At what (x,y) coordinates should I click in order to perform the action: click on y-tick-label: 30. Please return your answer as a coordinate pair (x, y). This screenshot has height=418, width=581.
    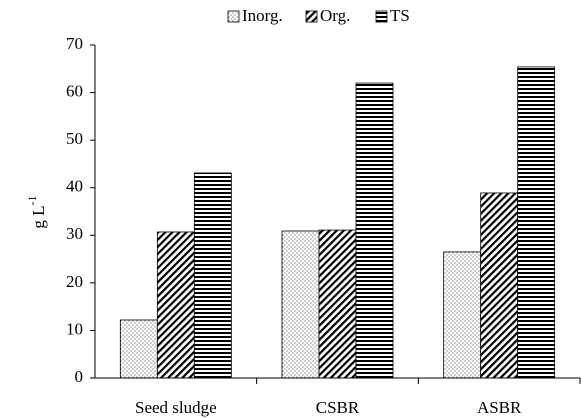
    Looking at the image, I should click on (74, 233).